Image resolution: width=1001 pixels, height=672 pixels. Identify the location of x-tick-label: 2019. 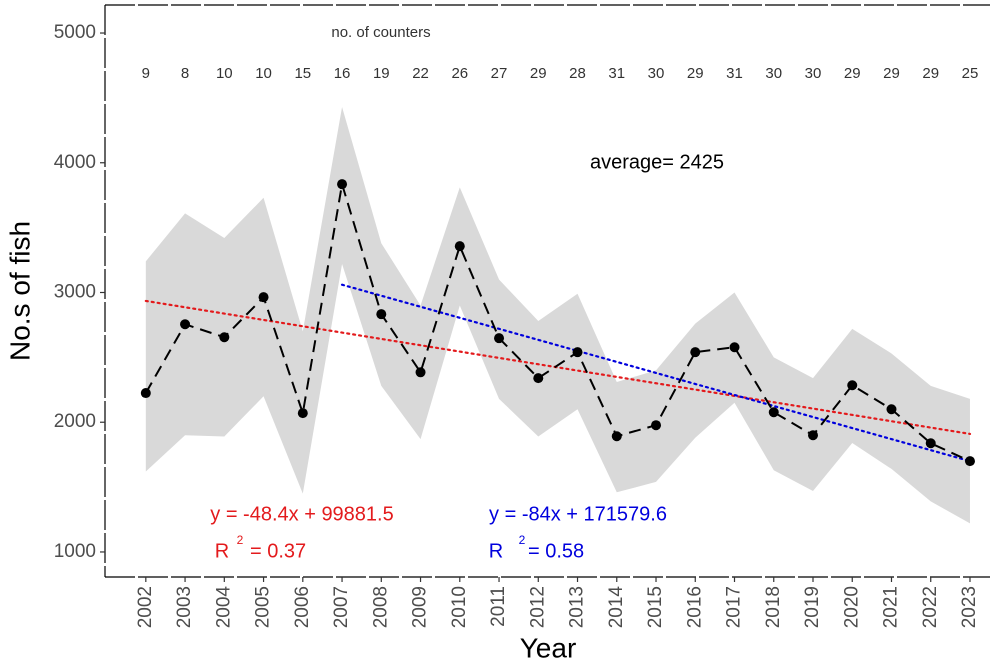
(812, 607).